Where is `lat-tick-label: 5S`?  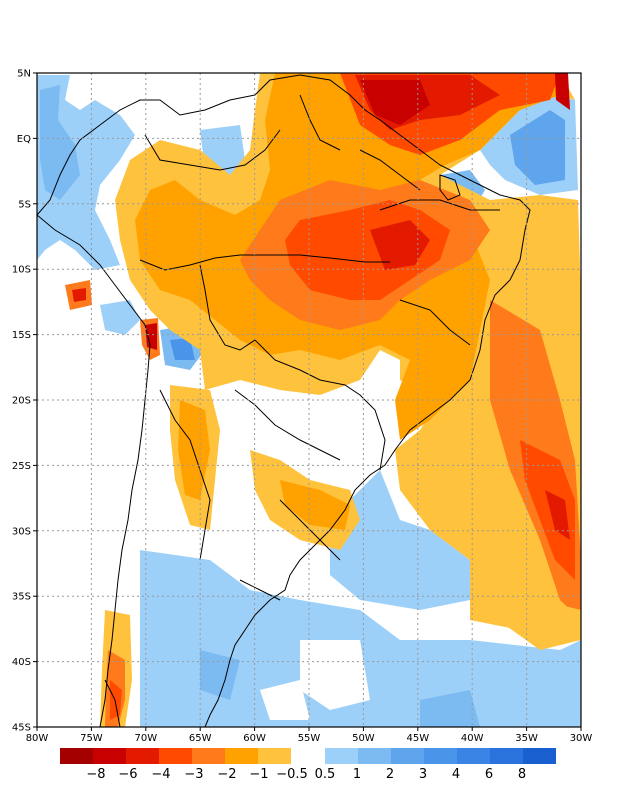
lat-tick-label: 5S is located at coordinates (24, 204).